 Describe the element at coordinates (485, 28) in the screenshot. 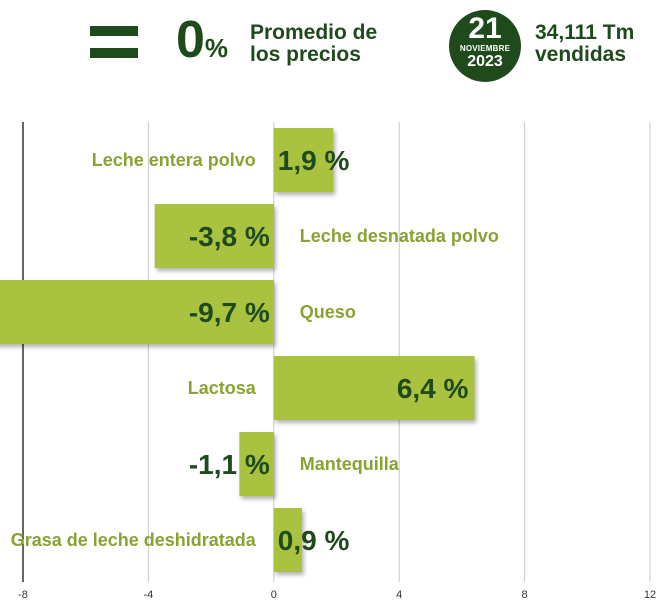

I see `date-day: 21` at that location.